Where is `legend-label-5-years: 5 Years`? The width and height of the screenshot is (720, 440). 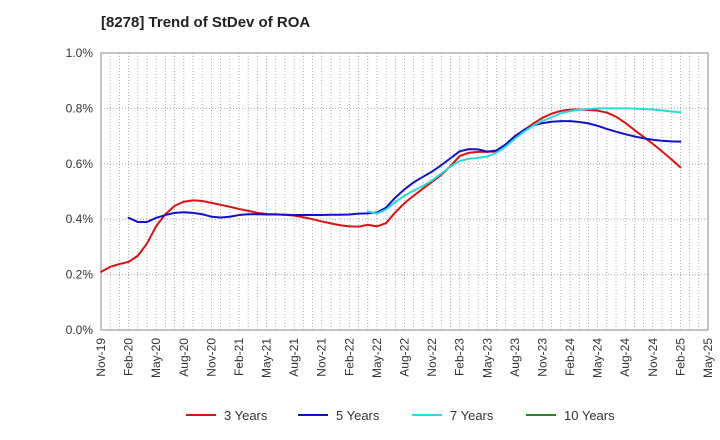
legend-label-5-years: 5 Years is located at coordinates (358, 415).